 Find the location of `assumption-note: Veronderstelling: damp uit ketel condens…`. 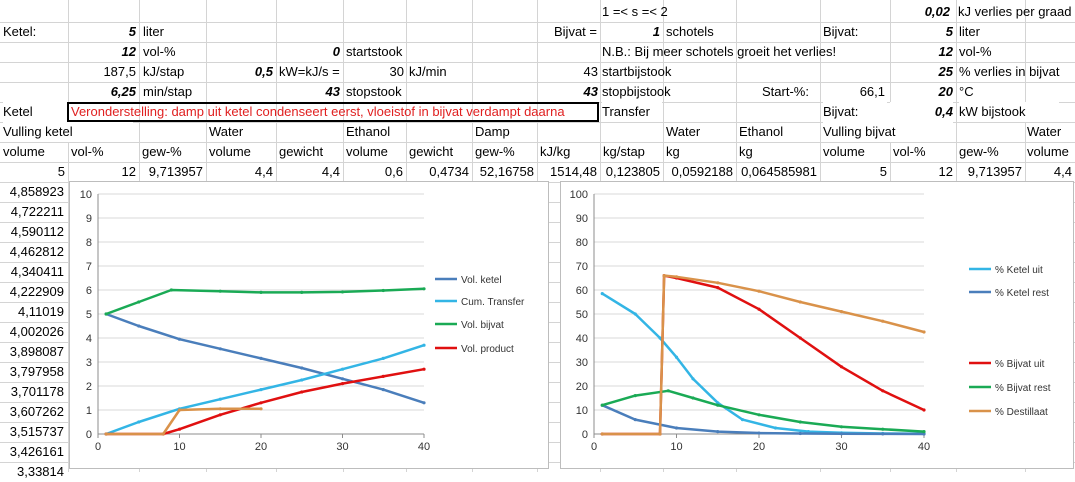

assumption-note: Veronderstelling: damp uit ketel condens… is located at coordinates (333, 112).